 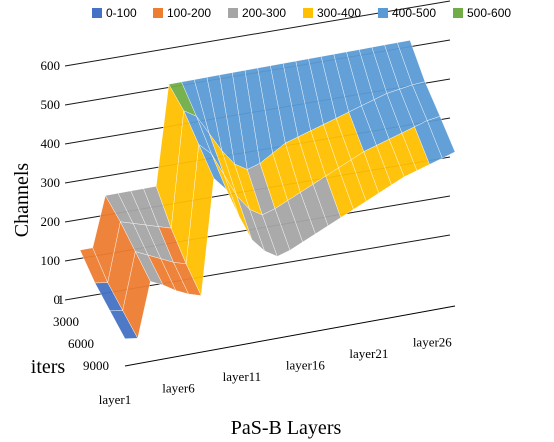 I want to click on surface-patch, so click(x=441, y=137).